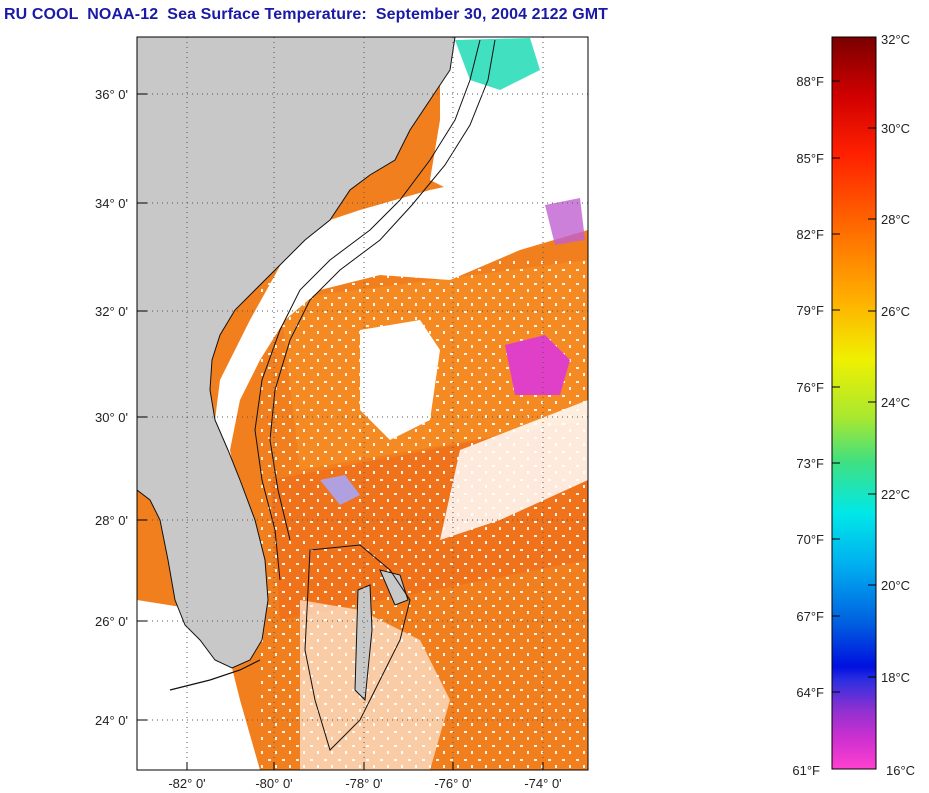 This screenshot has height=793, width=929. I want to click on colorbar-c-label-24: 24°C, so click(895, 402).